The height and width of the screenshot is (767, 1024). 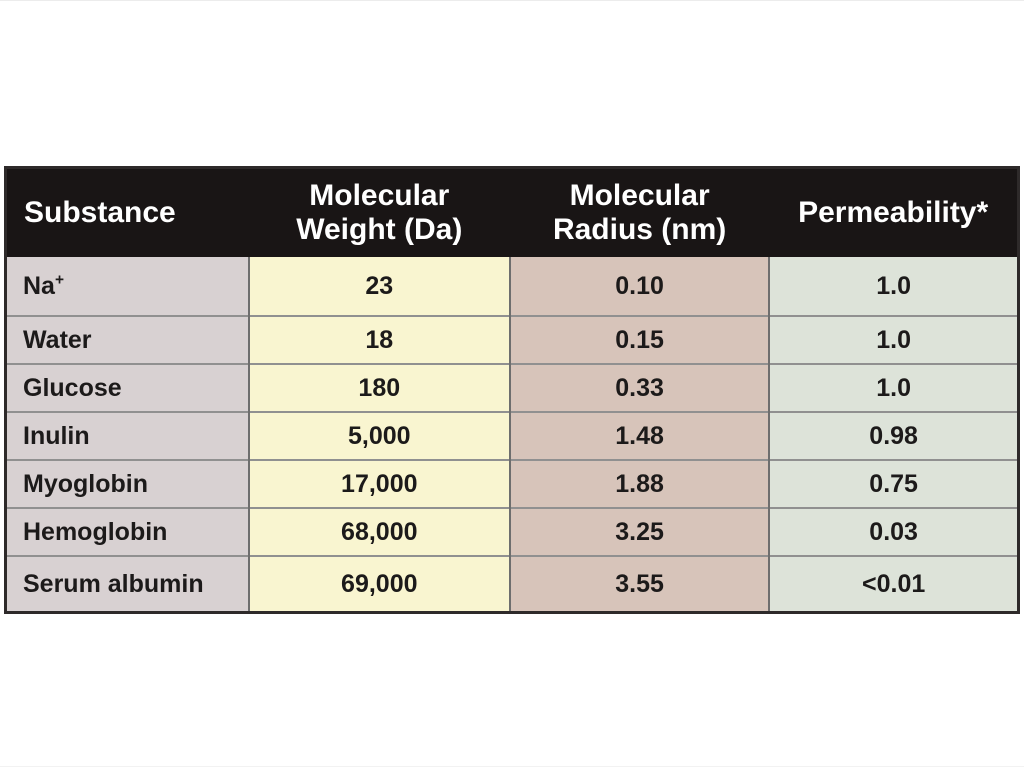 What do you see at coordinates (127, 483) in the screenshot?
I see `cell-substance: Myoglobin` at bounding box center [127, 483].